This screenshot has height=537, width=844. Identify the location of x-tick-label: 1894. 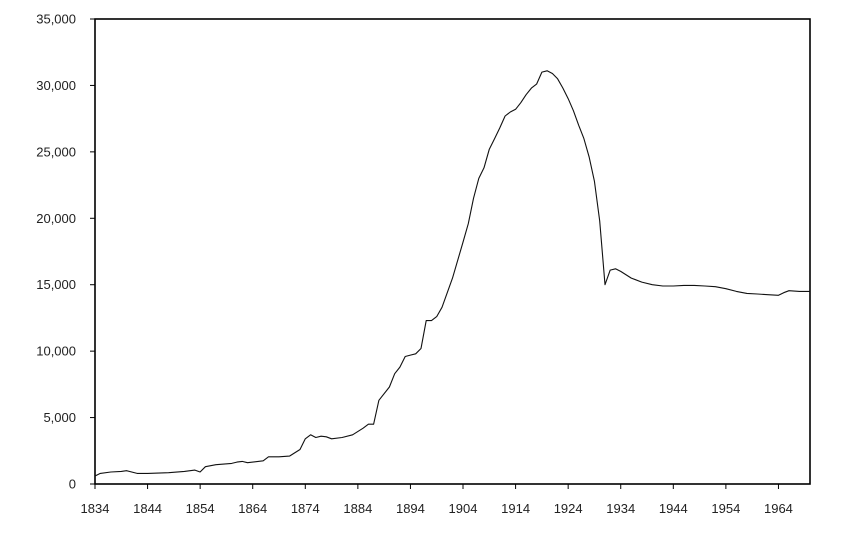
(410, 508).